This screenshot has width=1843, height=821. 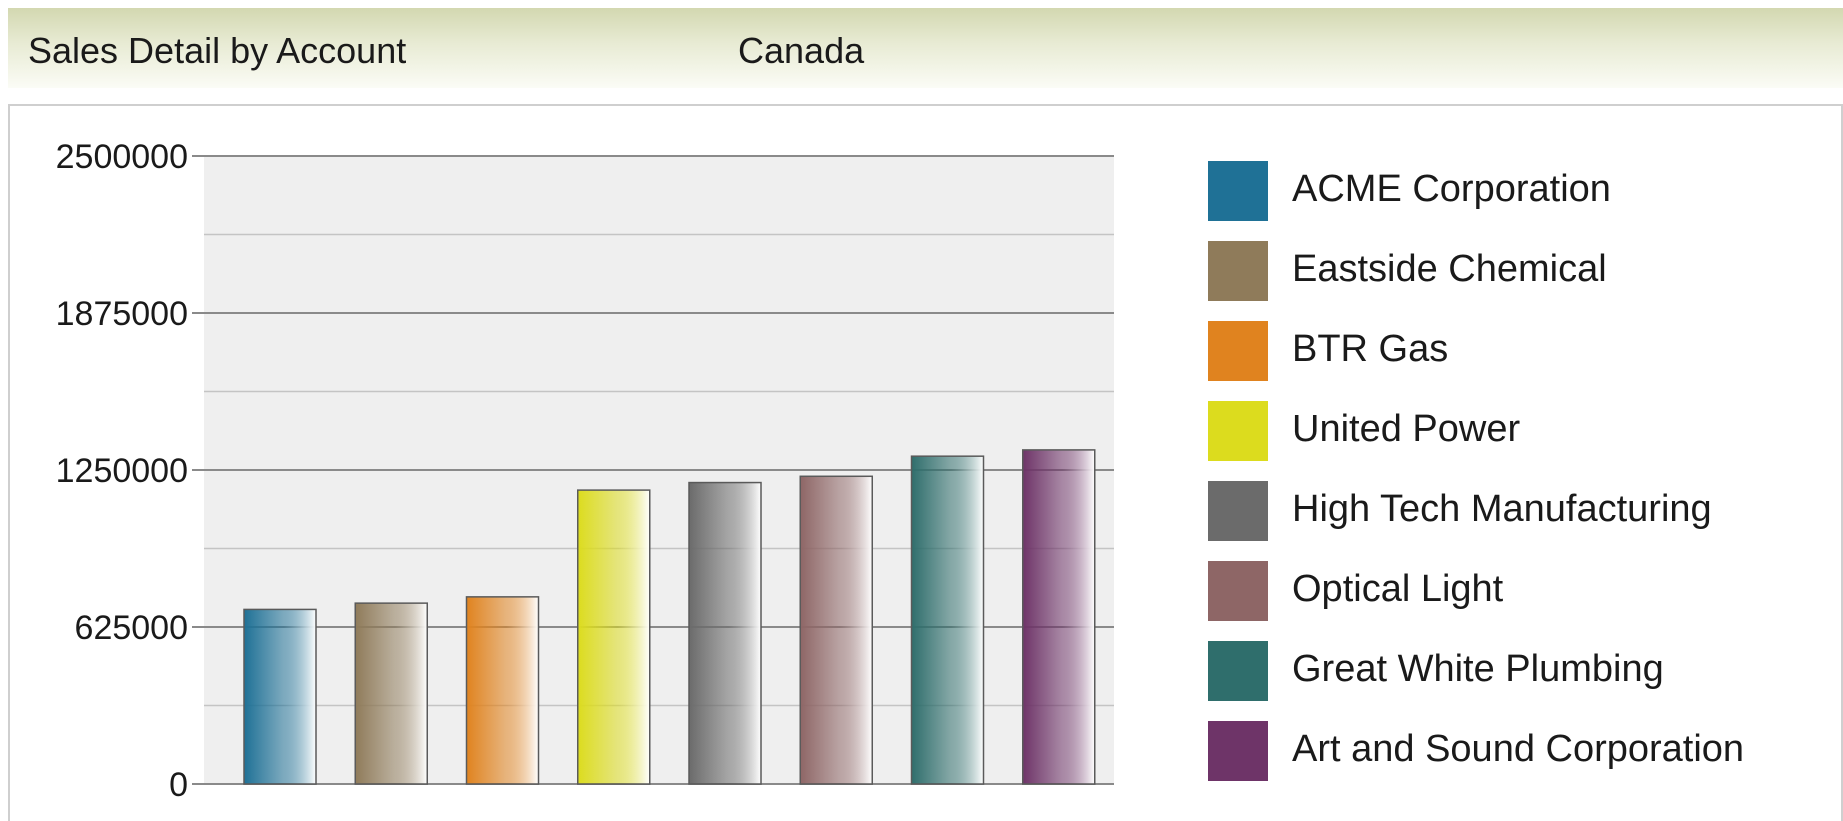 What do you see at coordinates (1518, 749) in the screenshot?
I see `legend-label: Art and Sound Corporation` at bounding box center [1518, 749].